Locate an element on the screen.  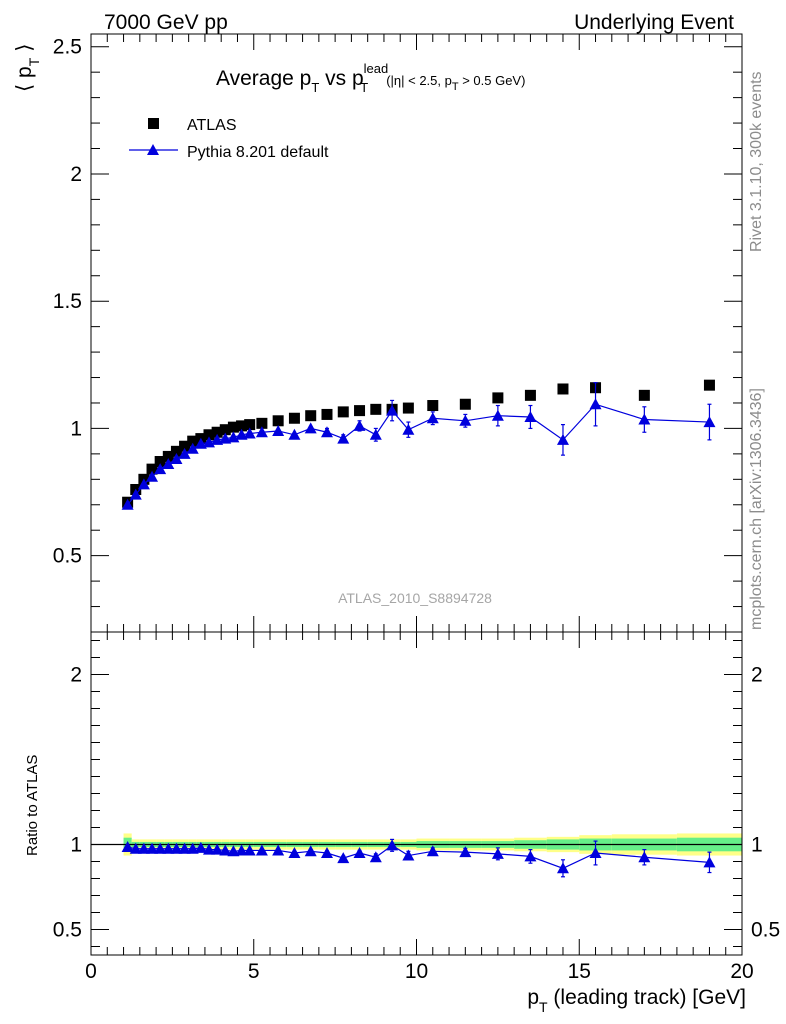
main-data-marks is located at coordinates (418, 444).